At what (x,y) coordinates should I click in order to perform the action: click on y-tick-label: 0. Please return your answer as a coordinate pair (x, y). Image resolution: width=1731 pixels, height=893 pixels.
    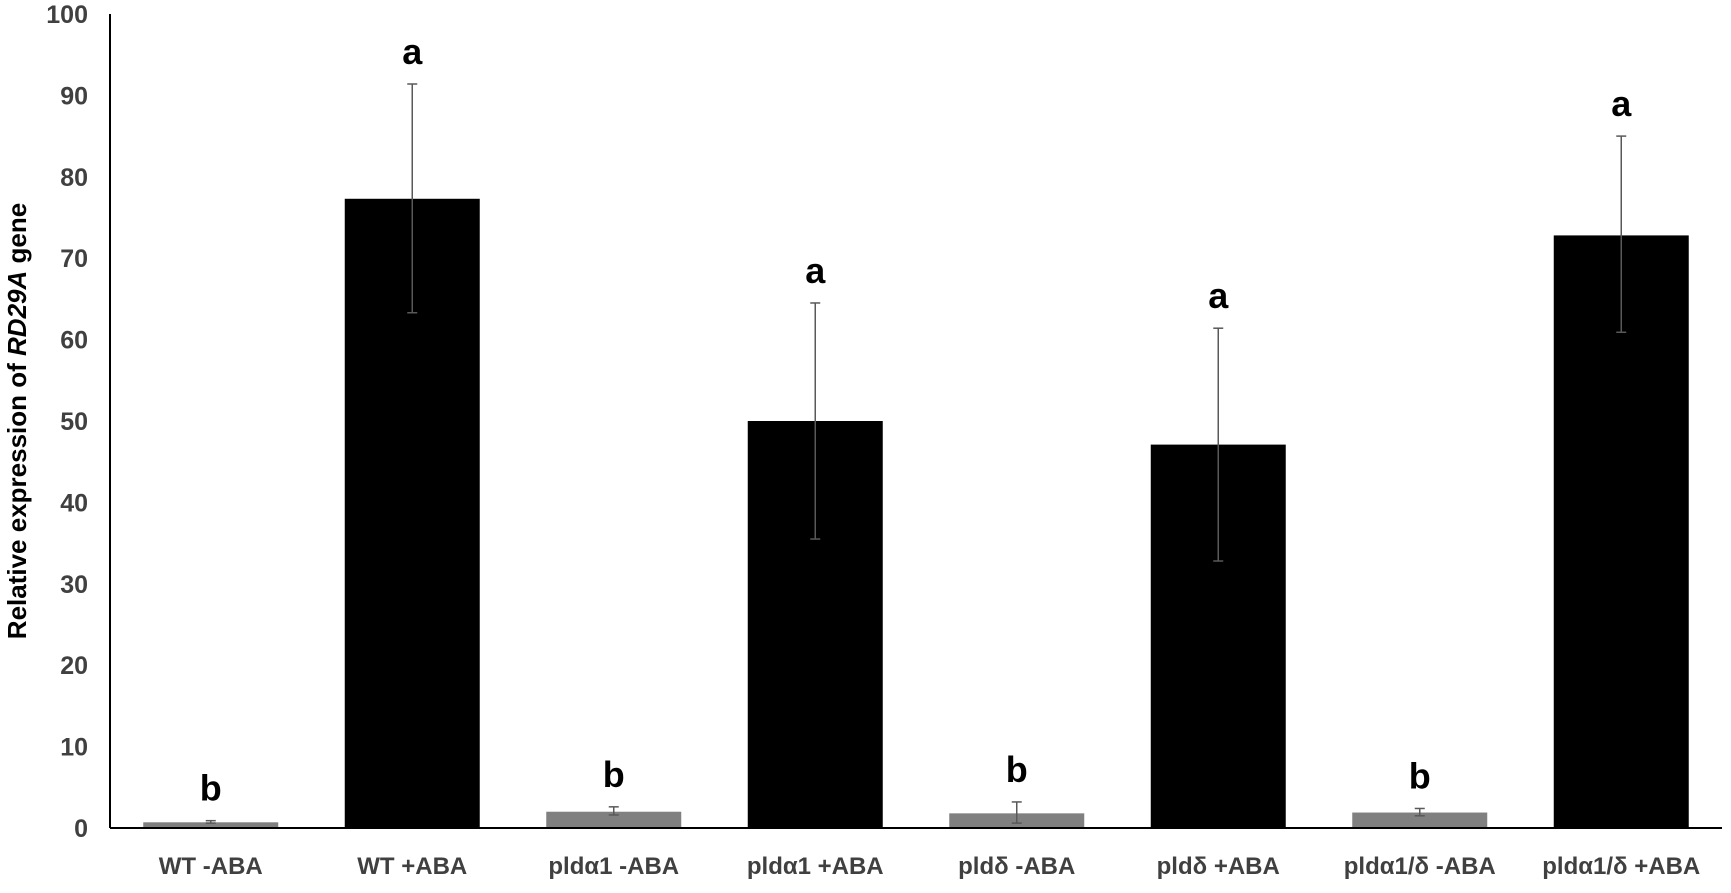
    Looking at the image, I should click on (81, 829).